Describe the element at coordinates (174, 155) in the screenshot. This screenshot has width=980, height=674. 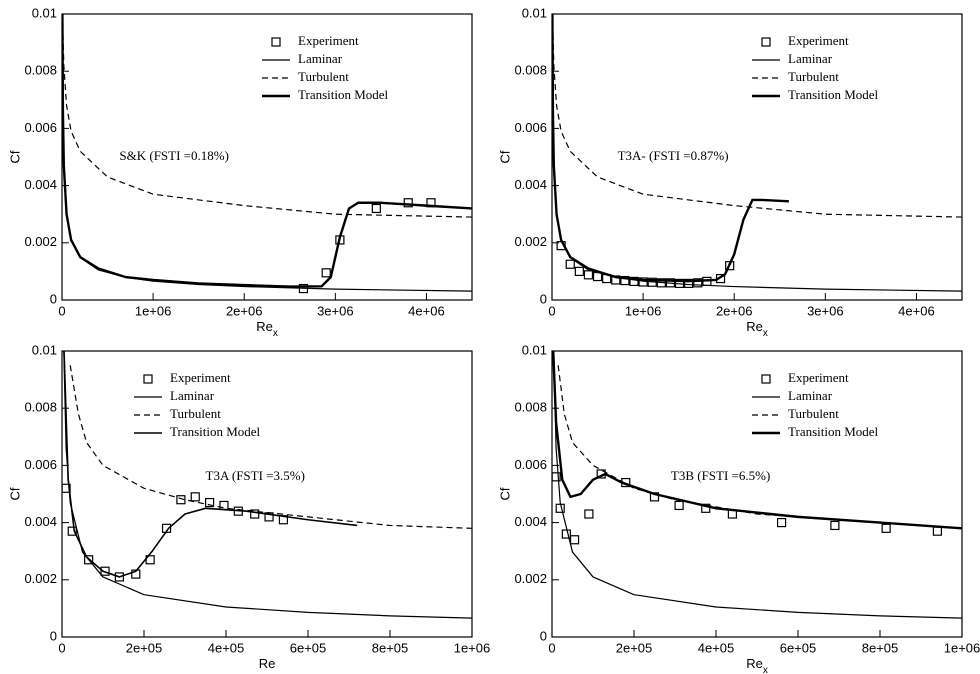
I see `annotation: S&K (FSTI =0.18%)` at that location.